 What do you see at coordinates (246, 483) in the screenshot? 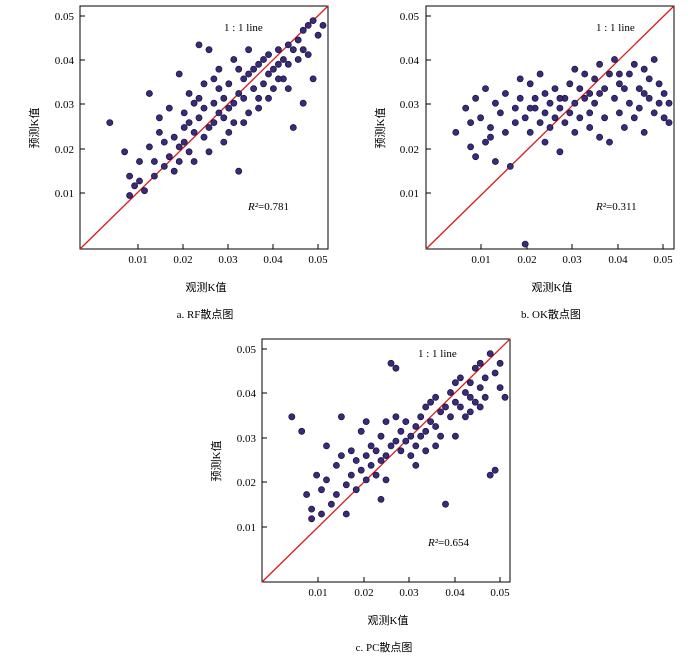
I see `ytick-c-0.02: 0.02` at bounding box center [246, 483].